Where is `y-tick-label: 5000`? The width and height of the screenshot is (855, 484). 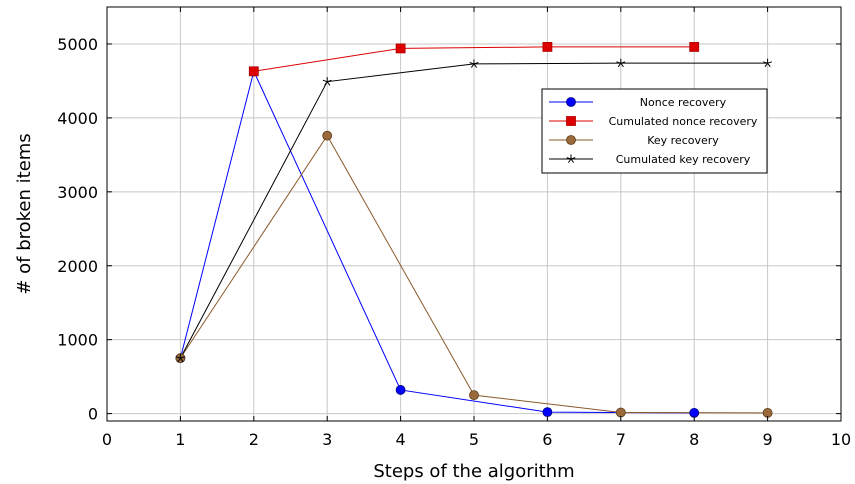 y-tick-label: 5000 is located at coordinates (77, 44).